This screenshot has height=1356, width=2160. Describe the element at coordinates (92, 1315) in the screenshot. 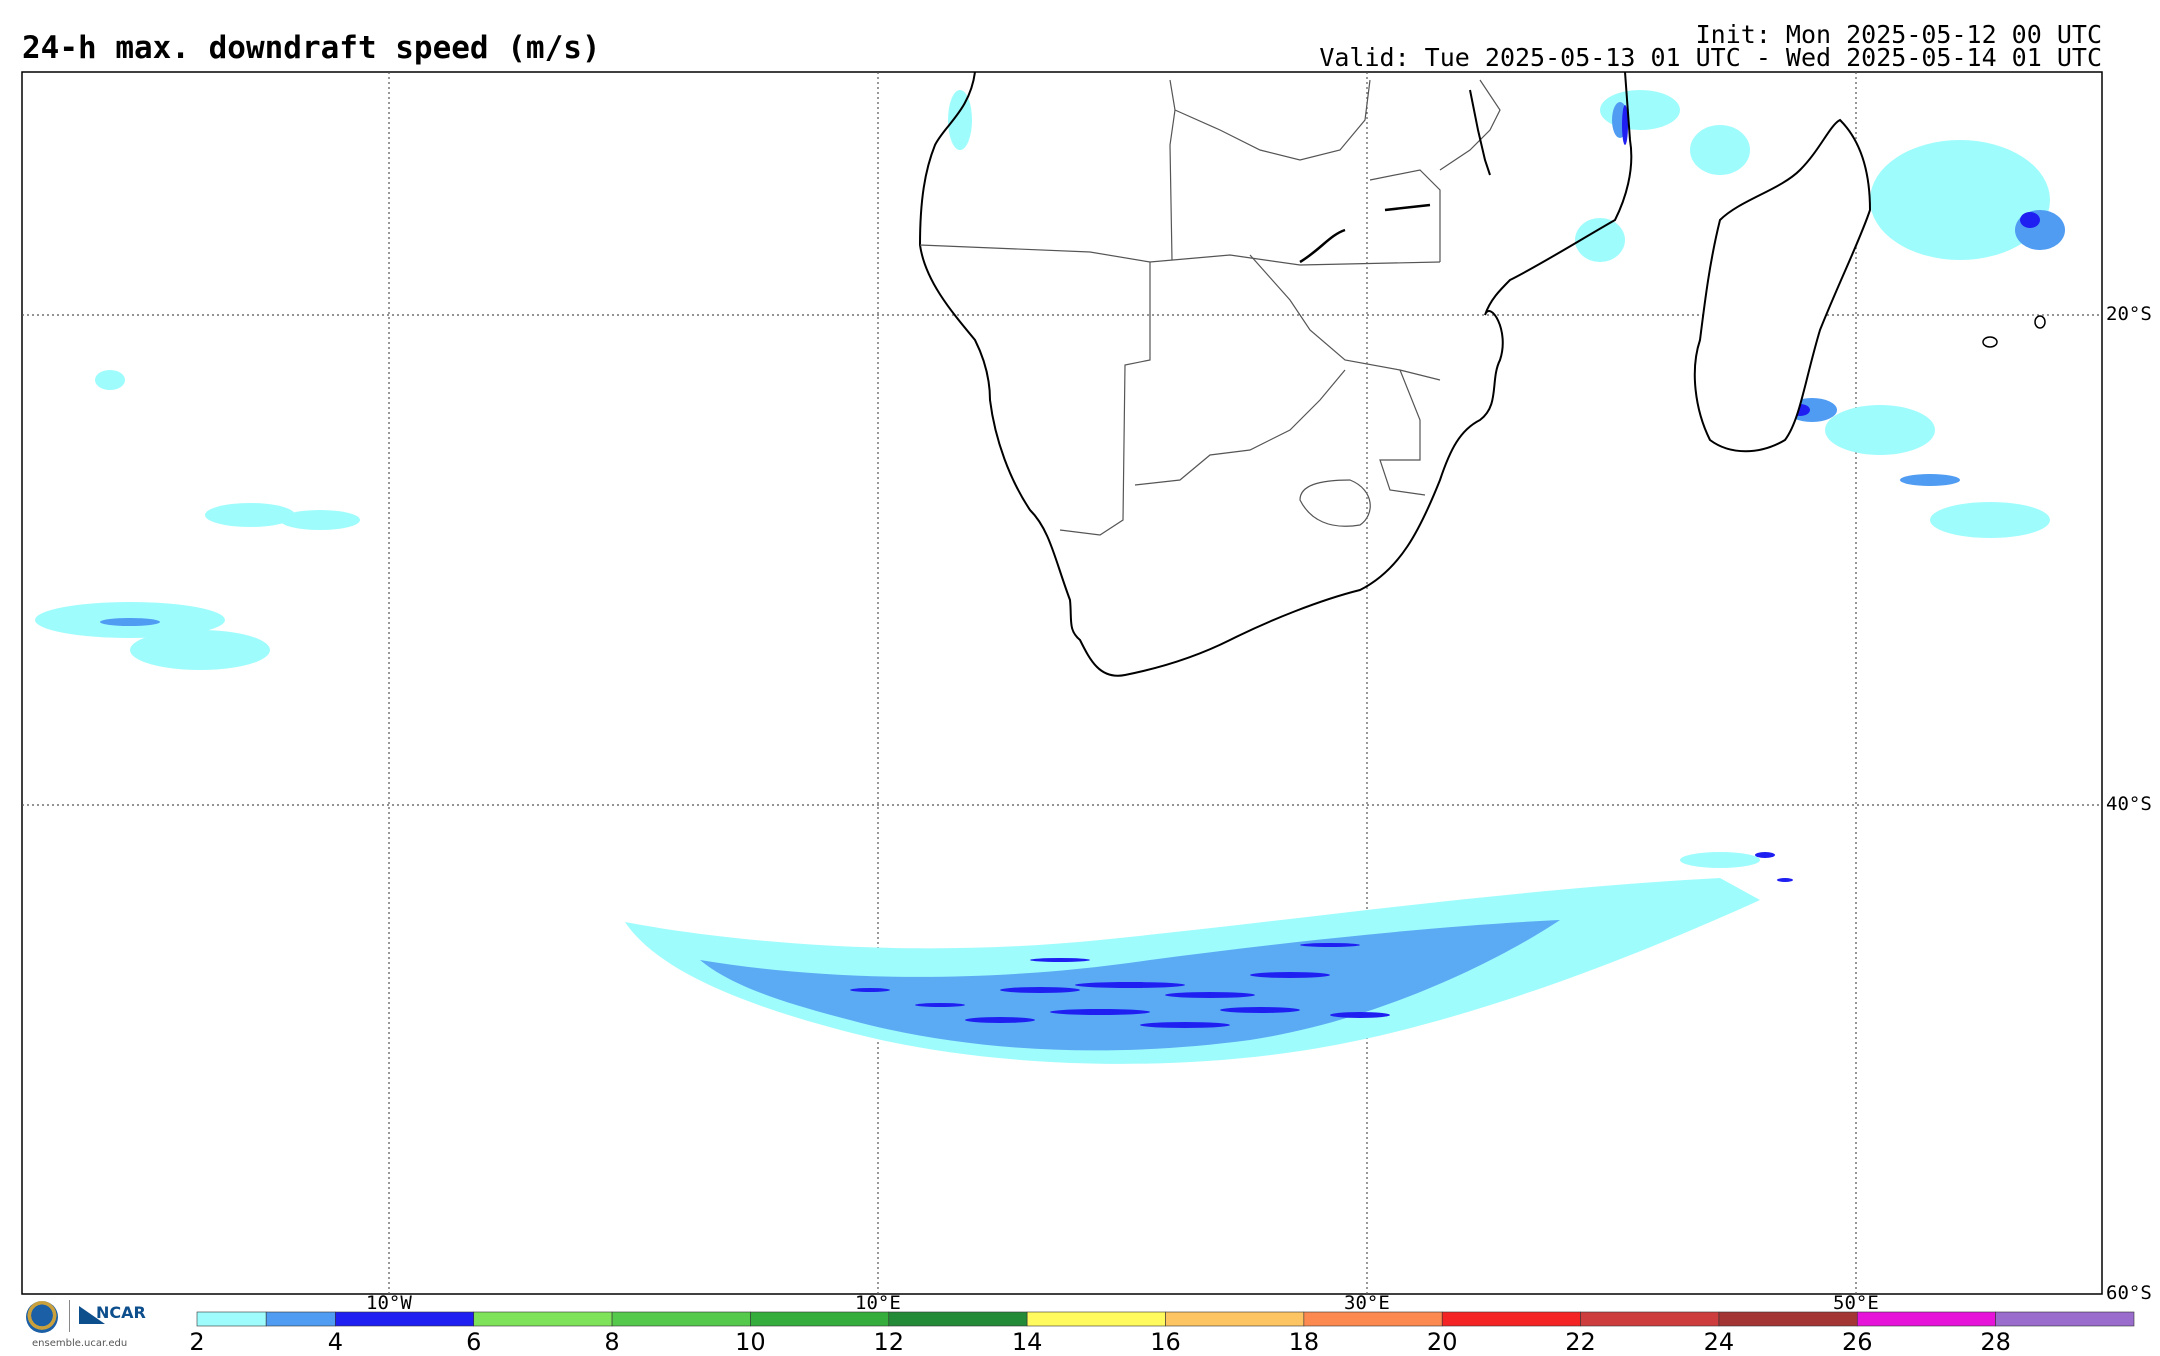

I see `ncar-mark-icon` at that location.